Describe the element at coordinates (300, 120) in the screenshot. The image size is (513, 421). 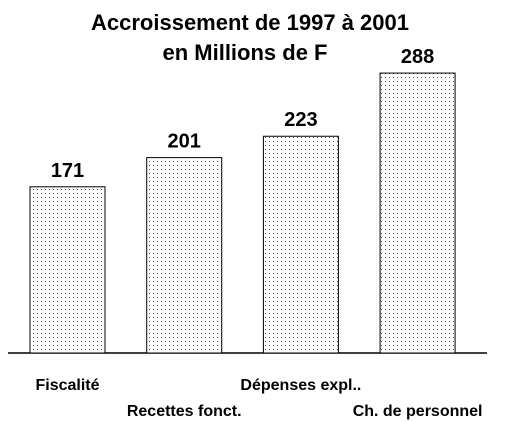
I see `value-label: 223` at that location.